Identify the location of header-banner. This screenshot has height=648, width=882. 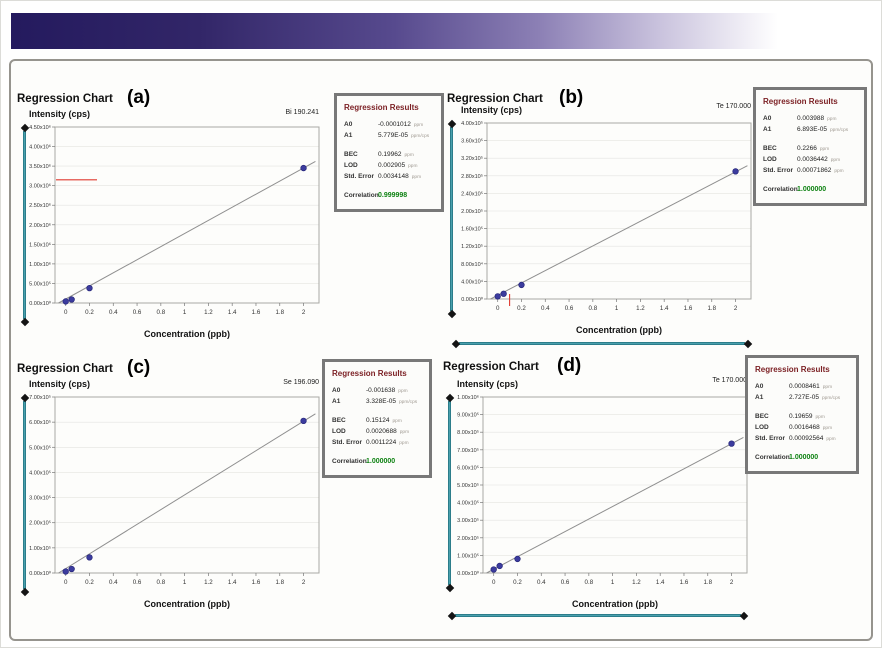
(437, 31).